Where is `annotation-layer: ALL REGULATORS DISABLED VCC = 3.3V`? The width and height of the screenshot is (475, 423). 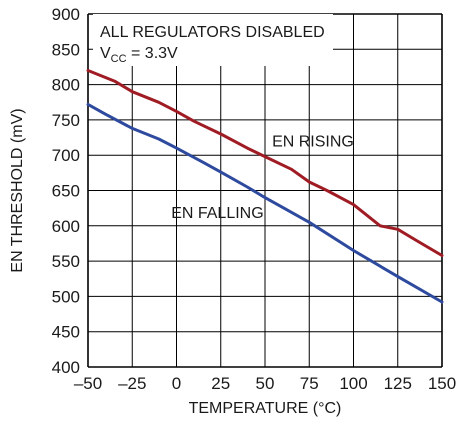 annotation-layer: ALL REGULATORS DISABLED VCC = 3.3V is located at coordinates (213, 40).